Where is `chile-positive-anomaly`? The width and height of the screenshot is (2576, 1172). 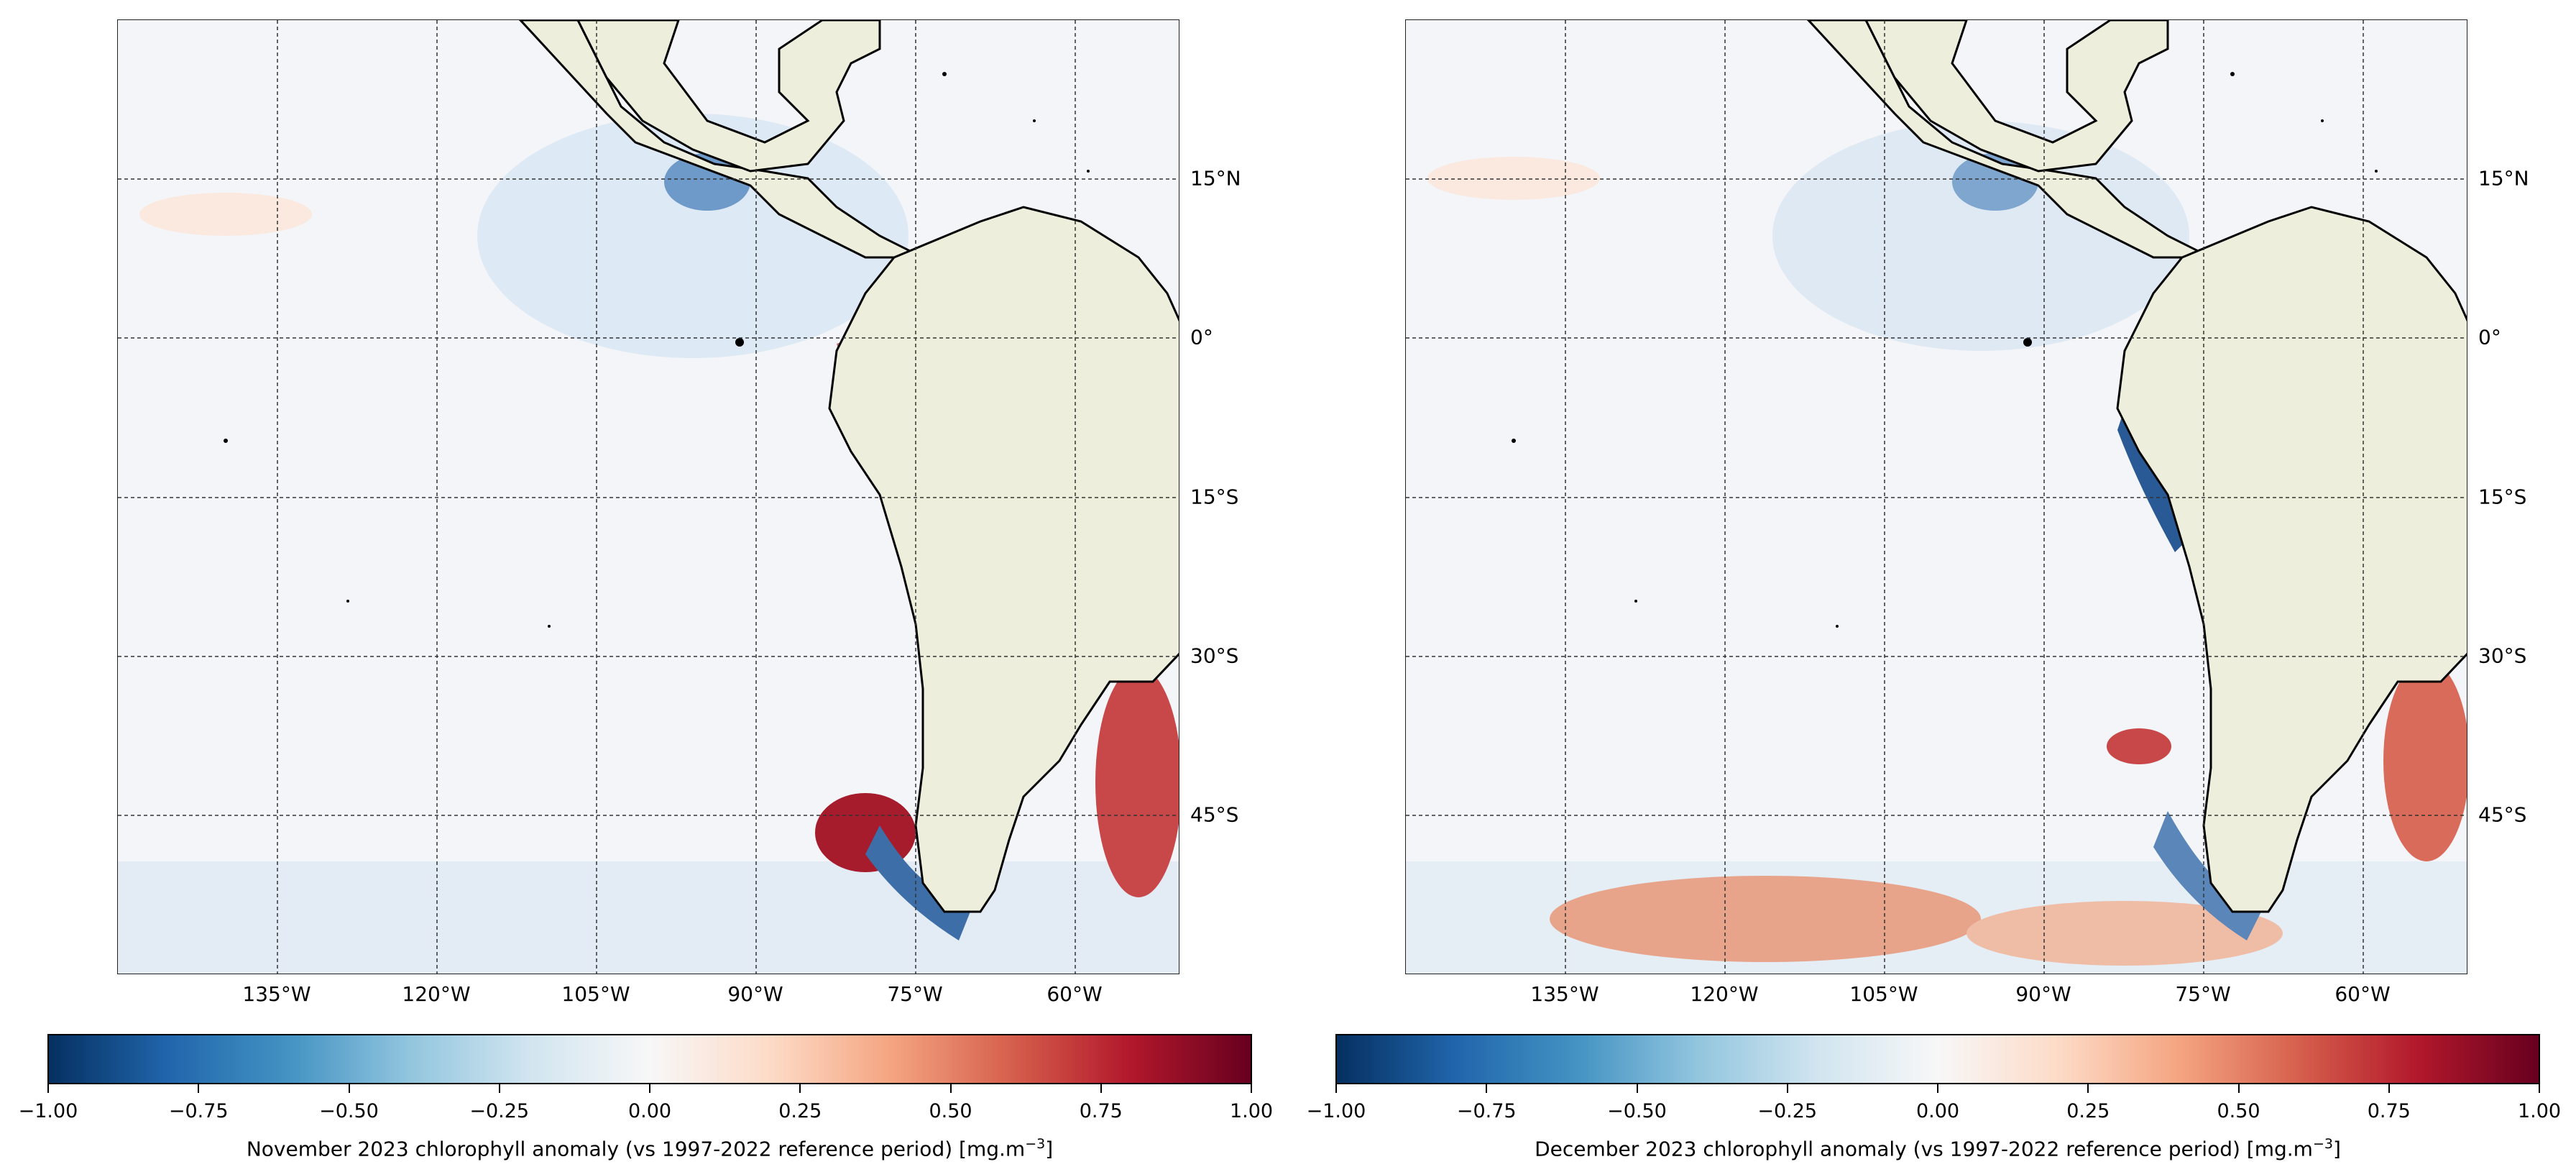
chile-positive-anomaly is located at coordinates (2139, 746).